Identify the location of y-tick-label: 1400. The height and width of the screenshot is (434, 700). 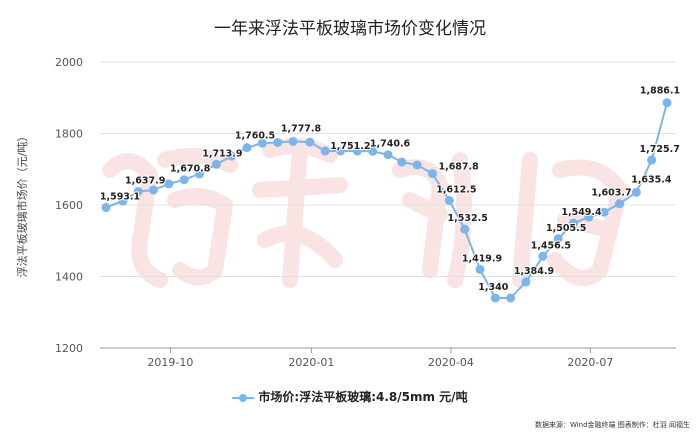
(69, 277).